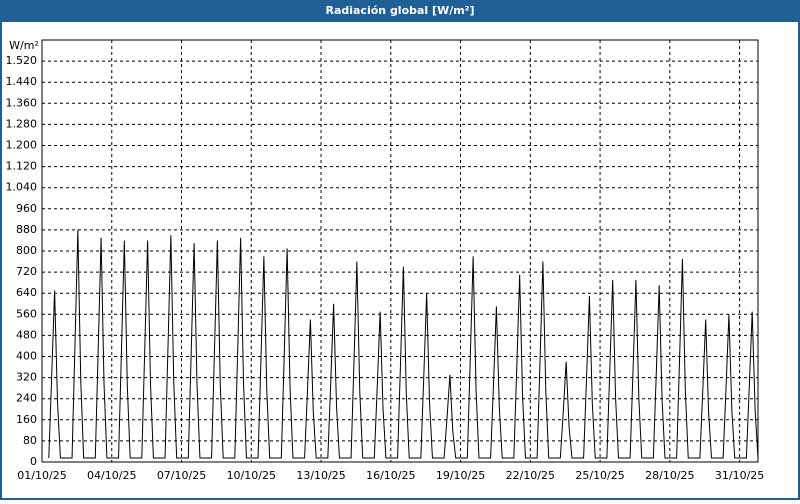 The width and height of the screenshot is (800, 504). Describe the element at coordinates (22, 102) in the screenshot. I see `y-tick-label: 1.360` at that location.